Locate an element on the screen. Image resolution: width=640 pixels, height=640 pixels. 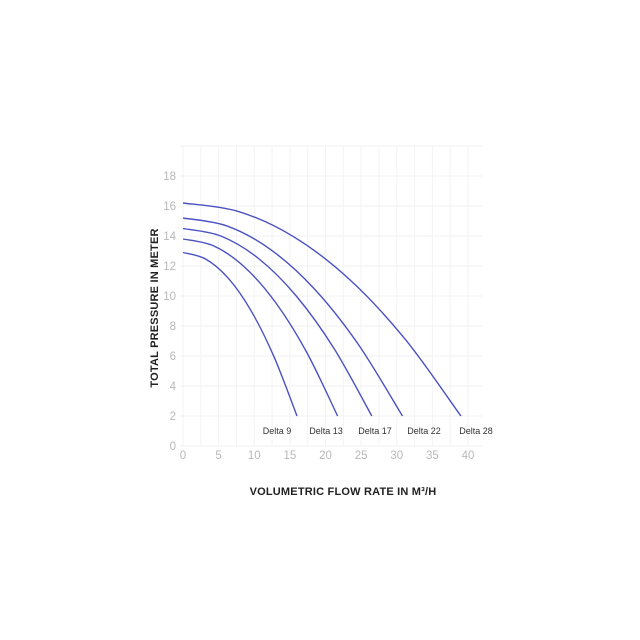
x-tick-label: 0 is located at coordinates (183, 456).